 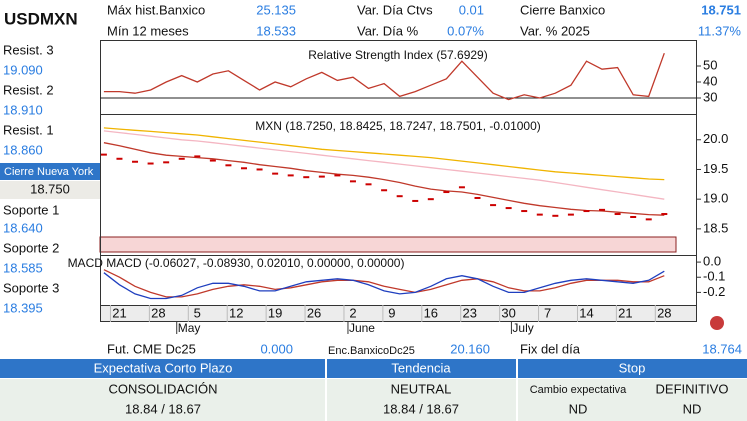 What do you see at coordinates (710, 96) in the screenshot?
I see `y-tick-label: 30` at bounding box center [710, 96].